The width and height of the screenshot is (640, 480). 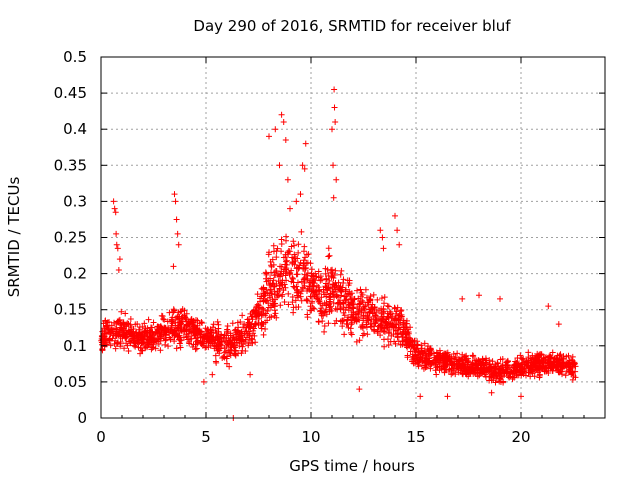 I want to click on y-tick-label: 0.3, so click(x=75, y=201).